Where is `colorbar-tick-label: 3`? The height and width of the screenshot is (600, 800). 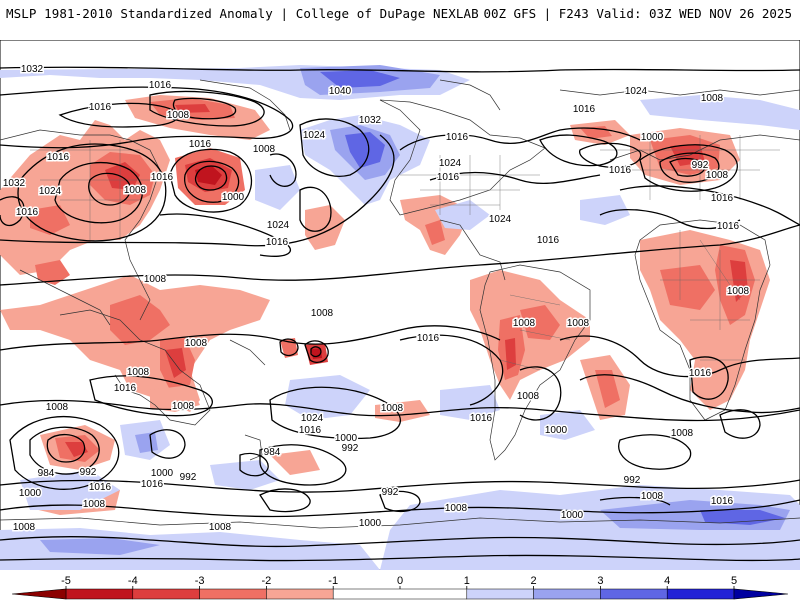 colorbar-tick-label: 3 is located at coordinates (600, 581).